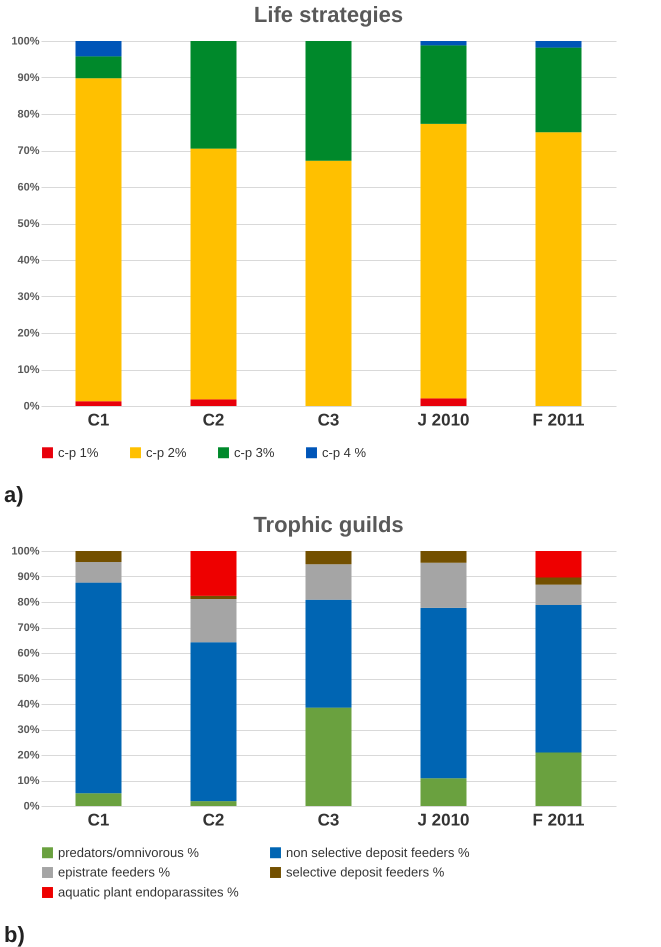 This screenshot has height=947, width=661. Describe the element at coordinates (166, 452) in the screenshot. I see `legend-label: c-p 2%` at that location.